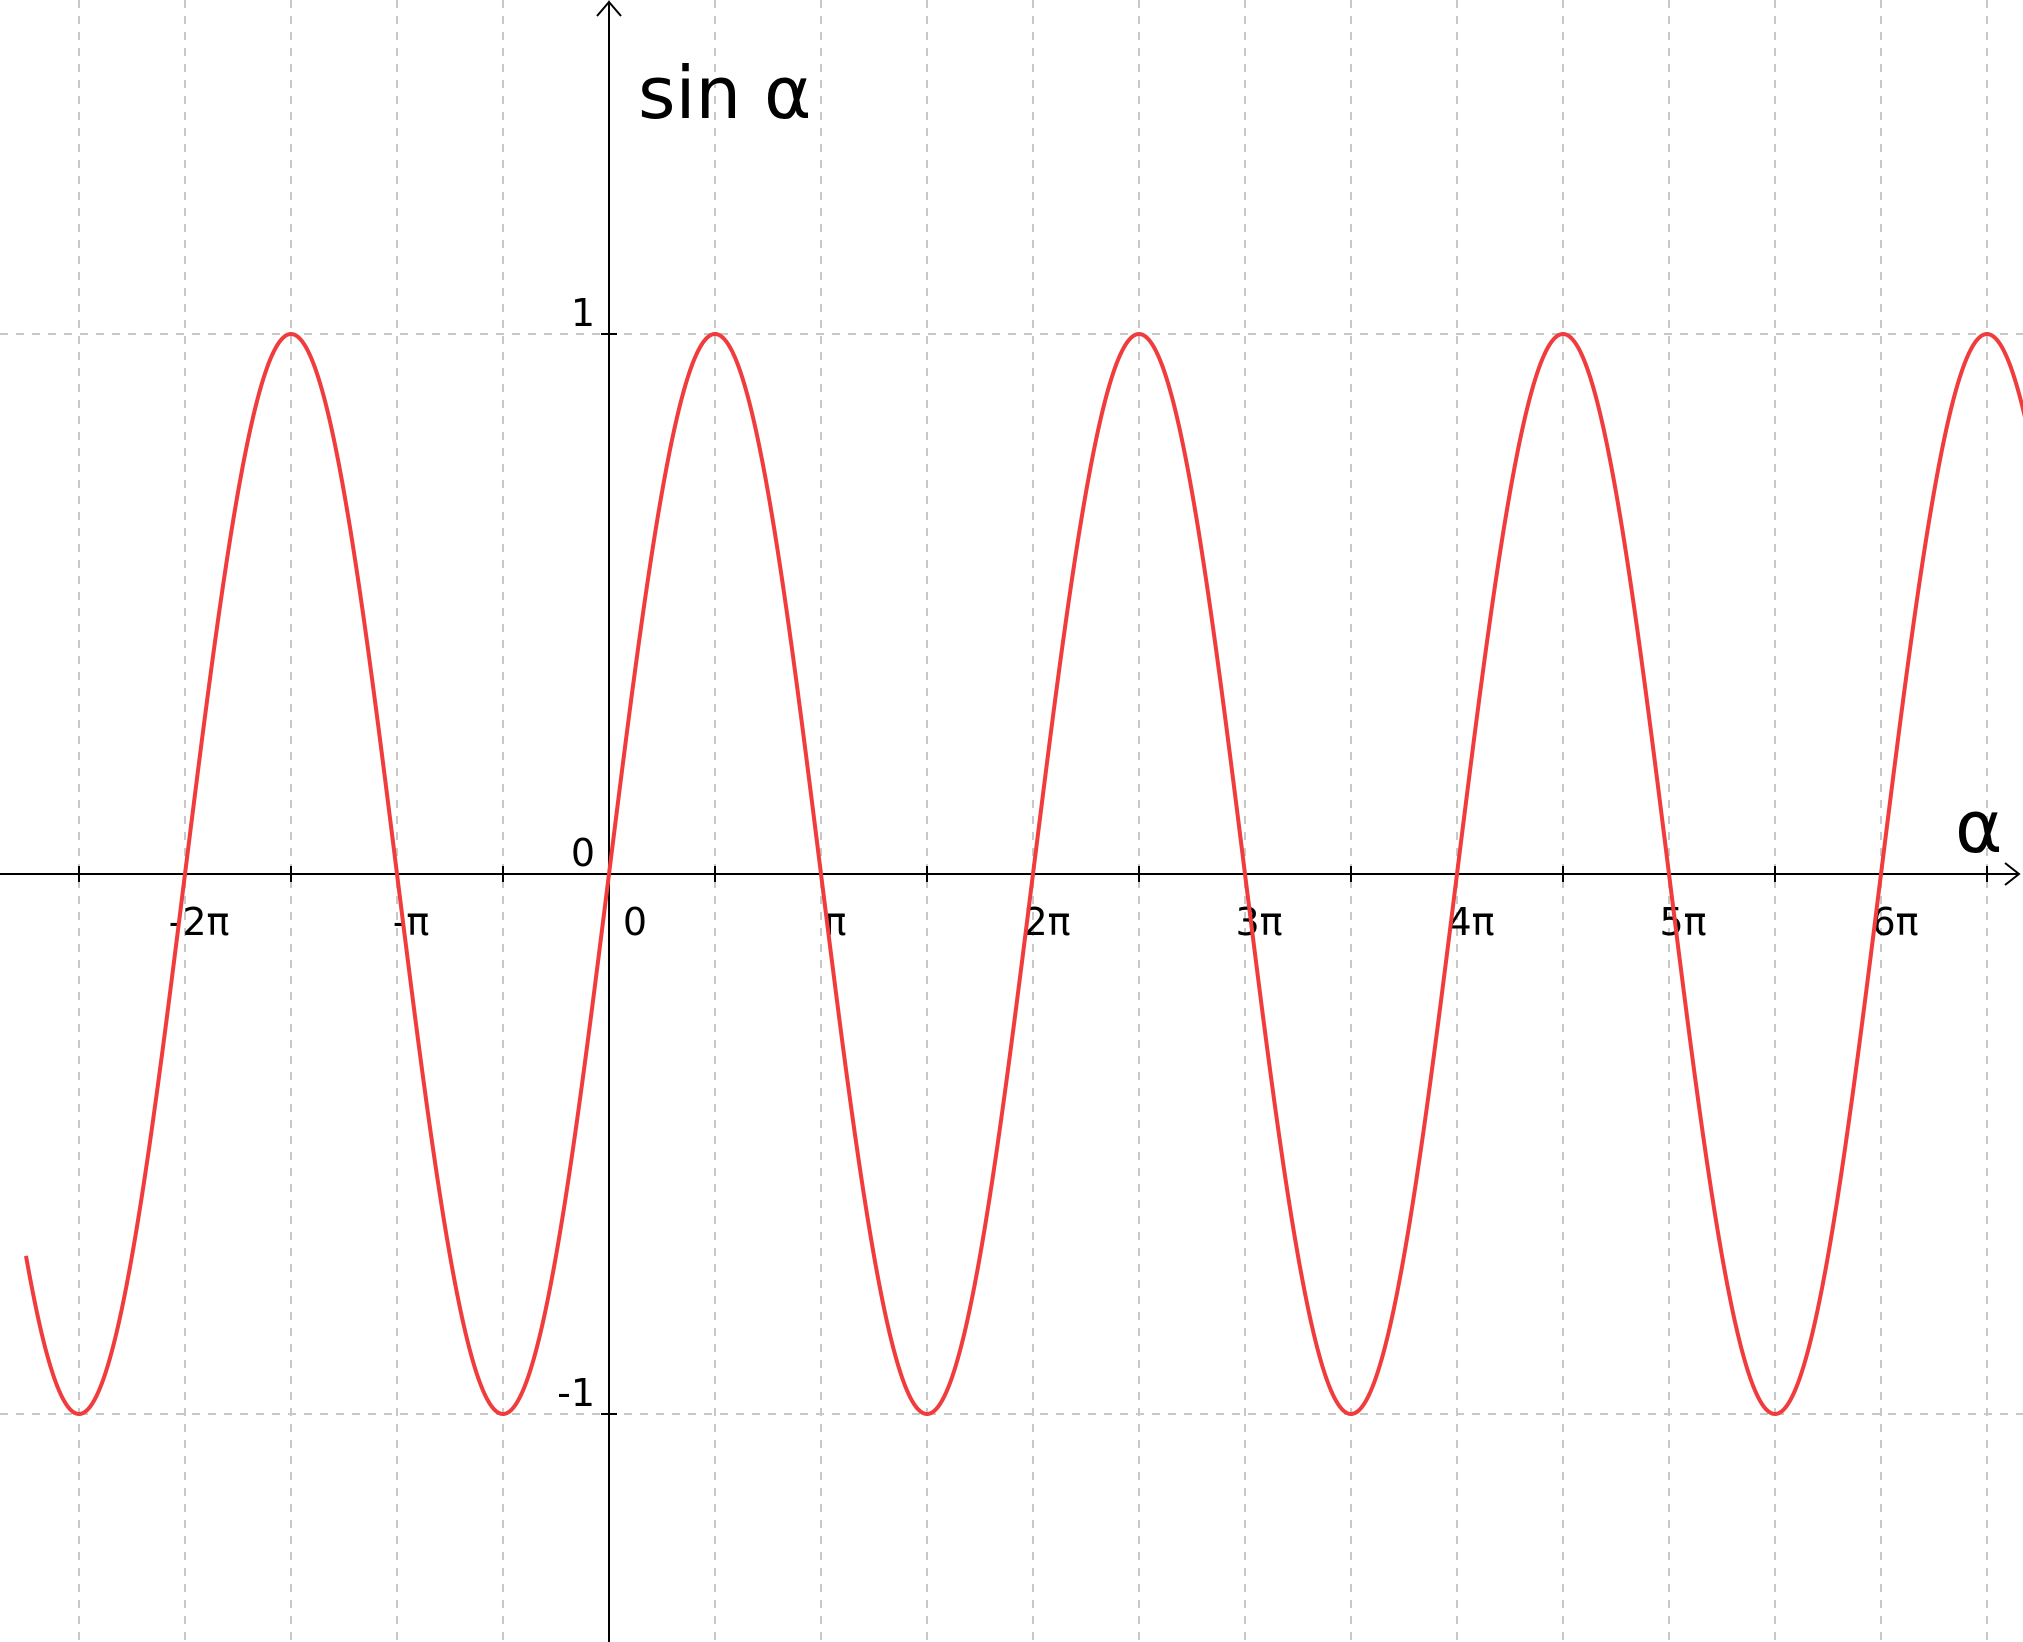 This screenshot has height=1642, width=2023. Describe the element at coordinates (1258, 922) in the screenshot. I see `x-tick-label: 3π` at that location.